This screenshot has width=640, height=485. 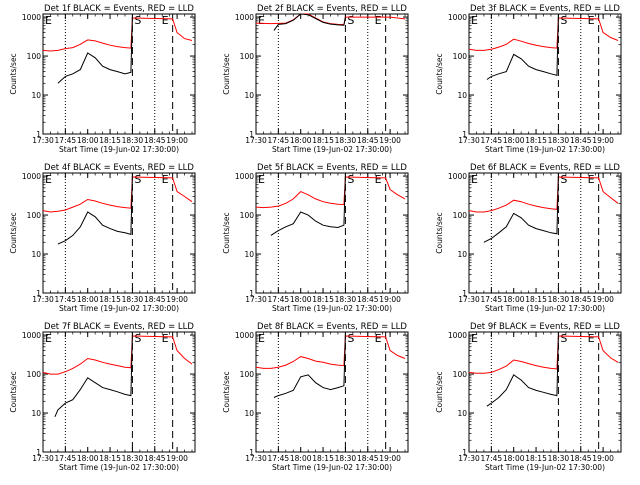 I want to click on chart-title: Det 5f BLACK = Events, RED = LLD, so click(x=332, y=168).